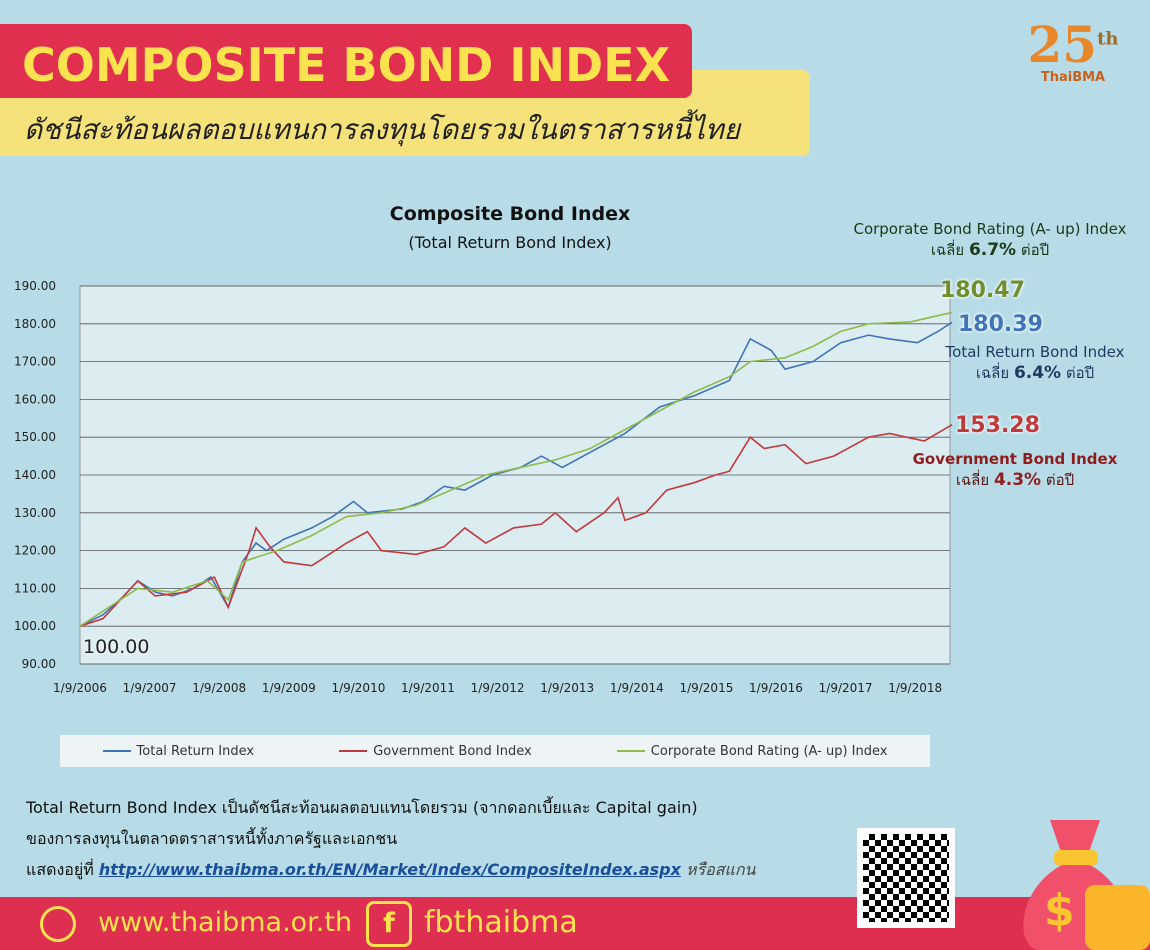 Image resolution: width=1150 pixels, height=950 pixels. I want to click on legend-gov: Government Bond Index, so click(435, 751).